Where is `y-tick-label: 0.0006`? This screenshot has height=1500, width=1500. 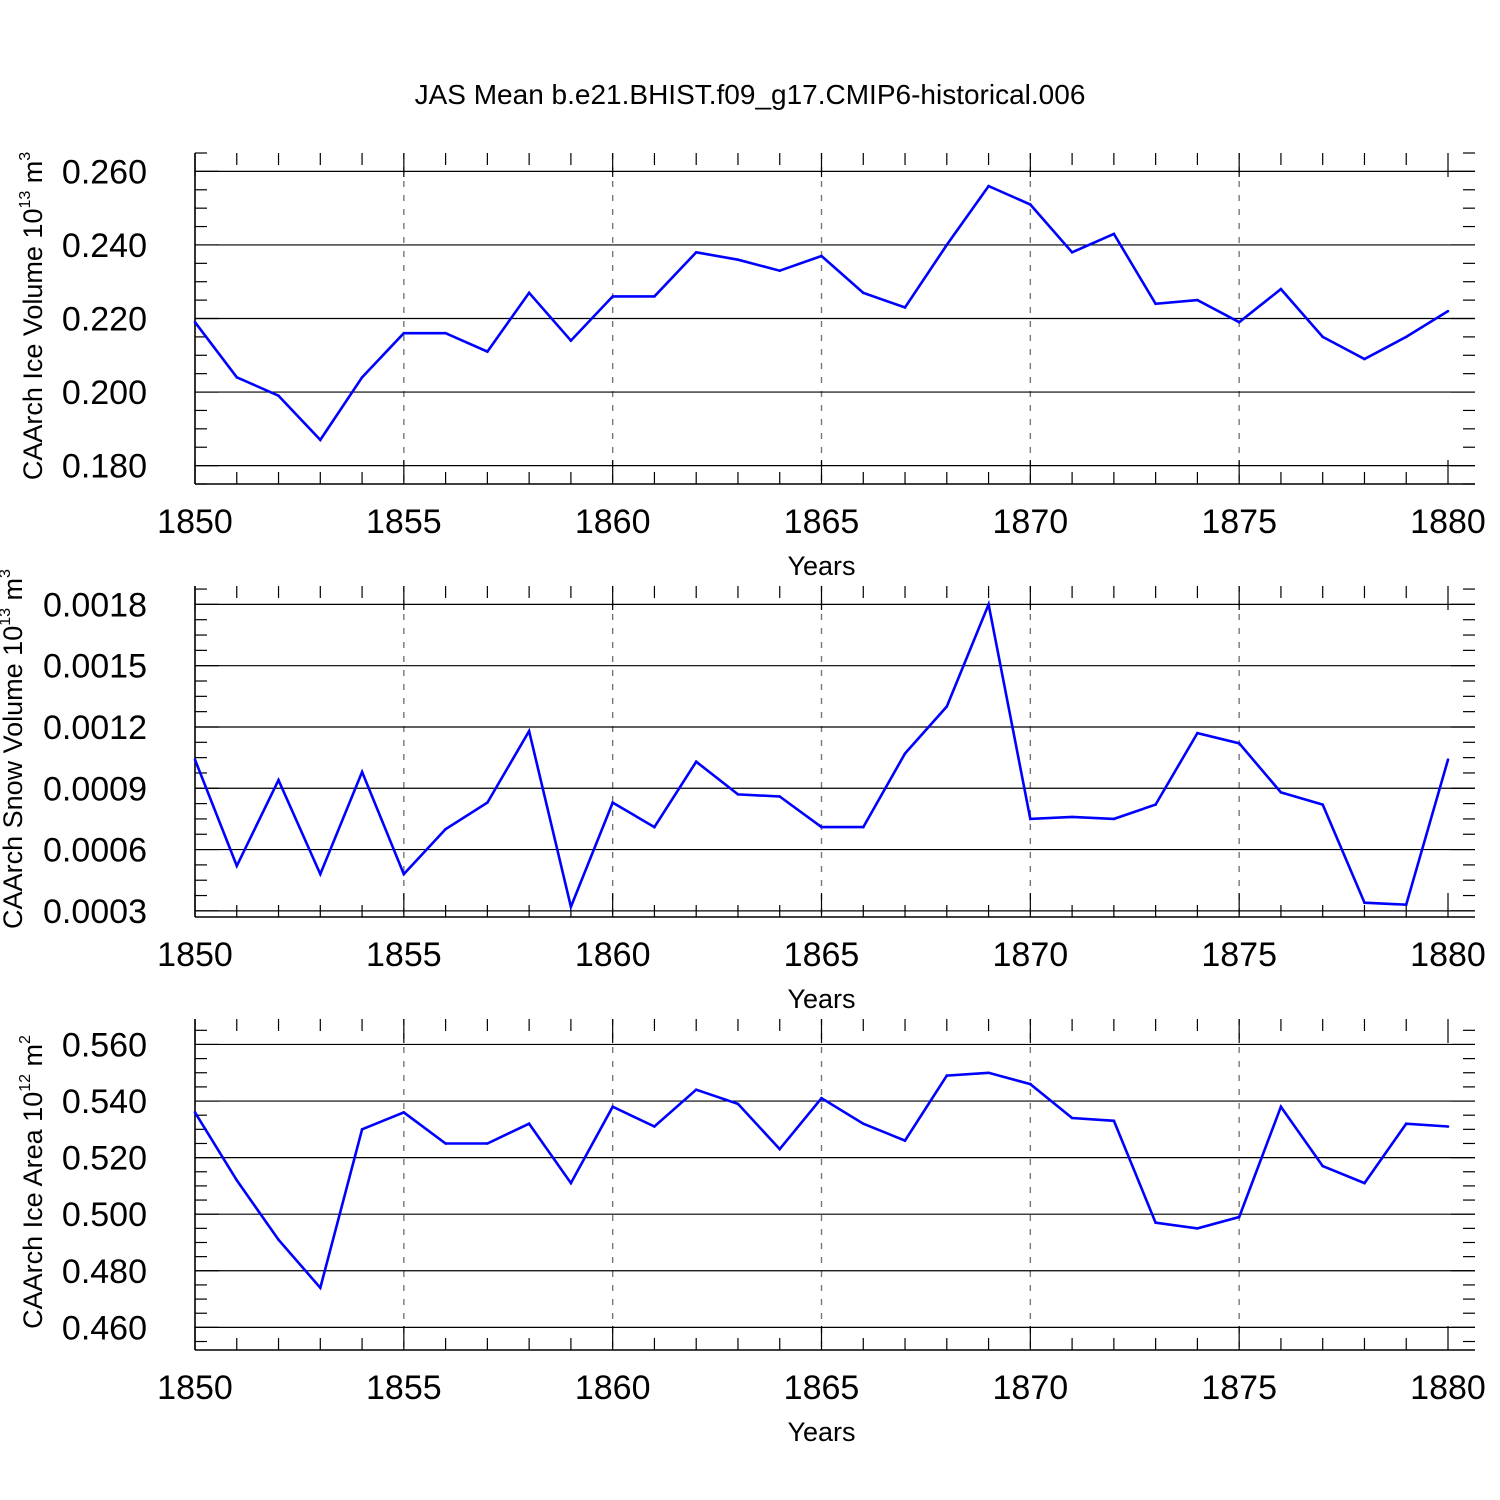 y-tick-label: 0.0006 is located at coordinates (95, 851).